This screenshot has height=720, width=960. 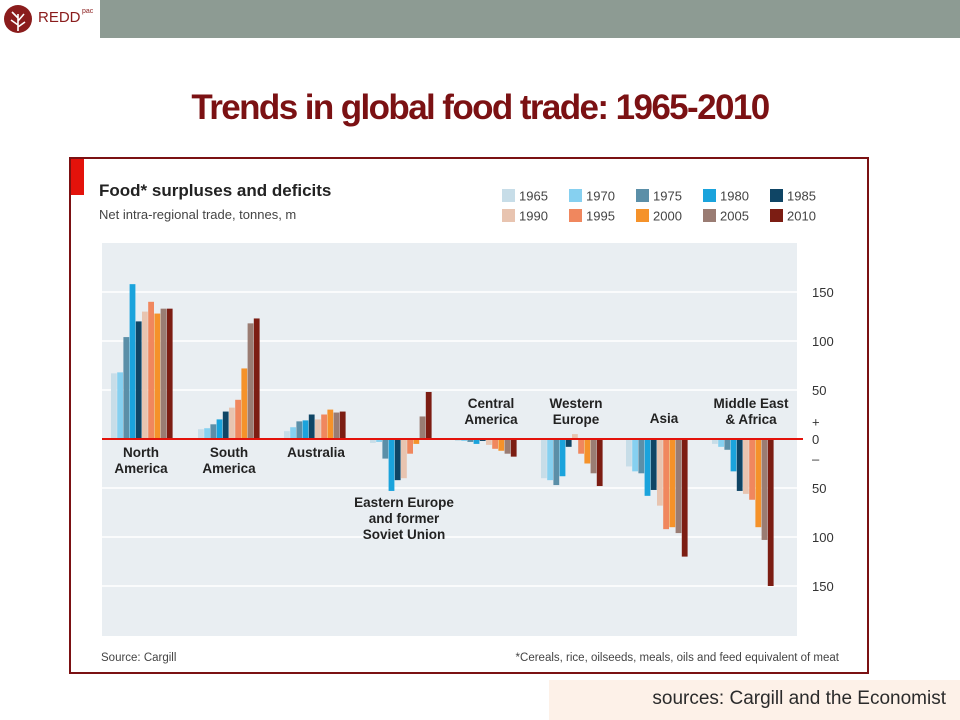 What do you see at coordinates (642, 195) in the screenshot?
I see `legend-swatch-1975` at bounding box center [642, 195].